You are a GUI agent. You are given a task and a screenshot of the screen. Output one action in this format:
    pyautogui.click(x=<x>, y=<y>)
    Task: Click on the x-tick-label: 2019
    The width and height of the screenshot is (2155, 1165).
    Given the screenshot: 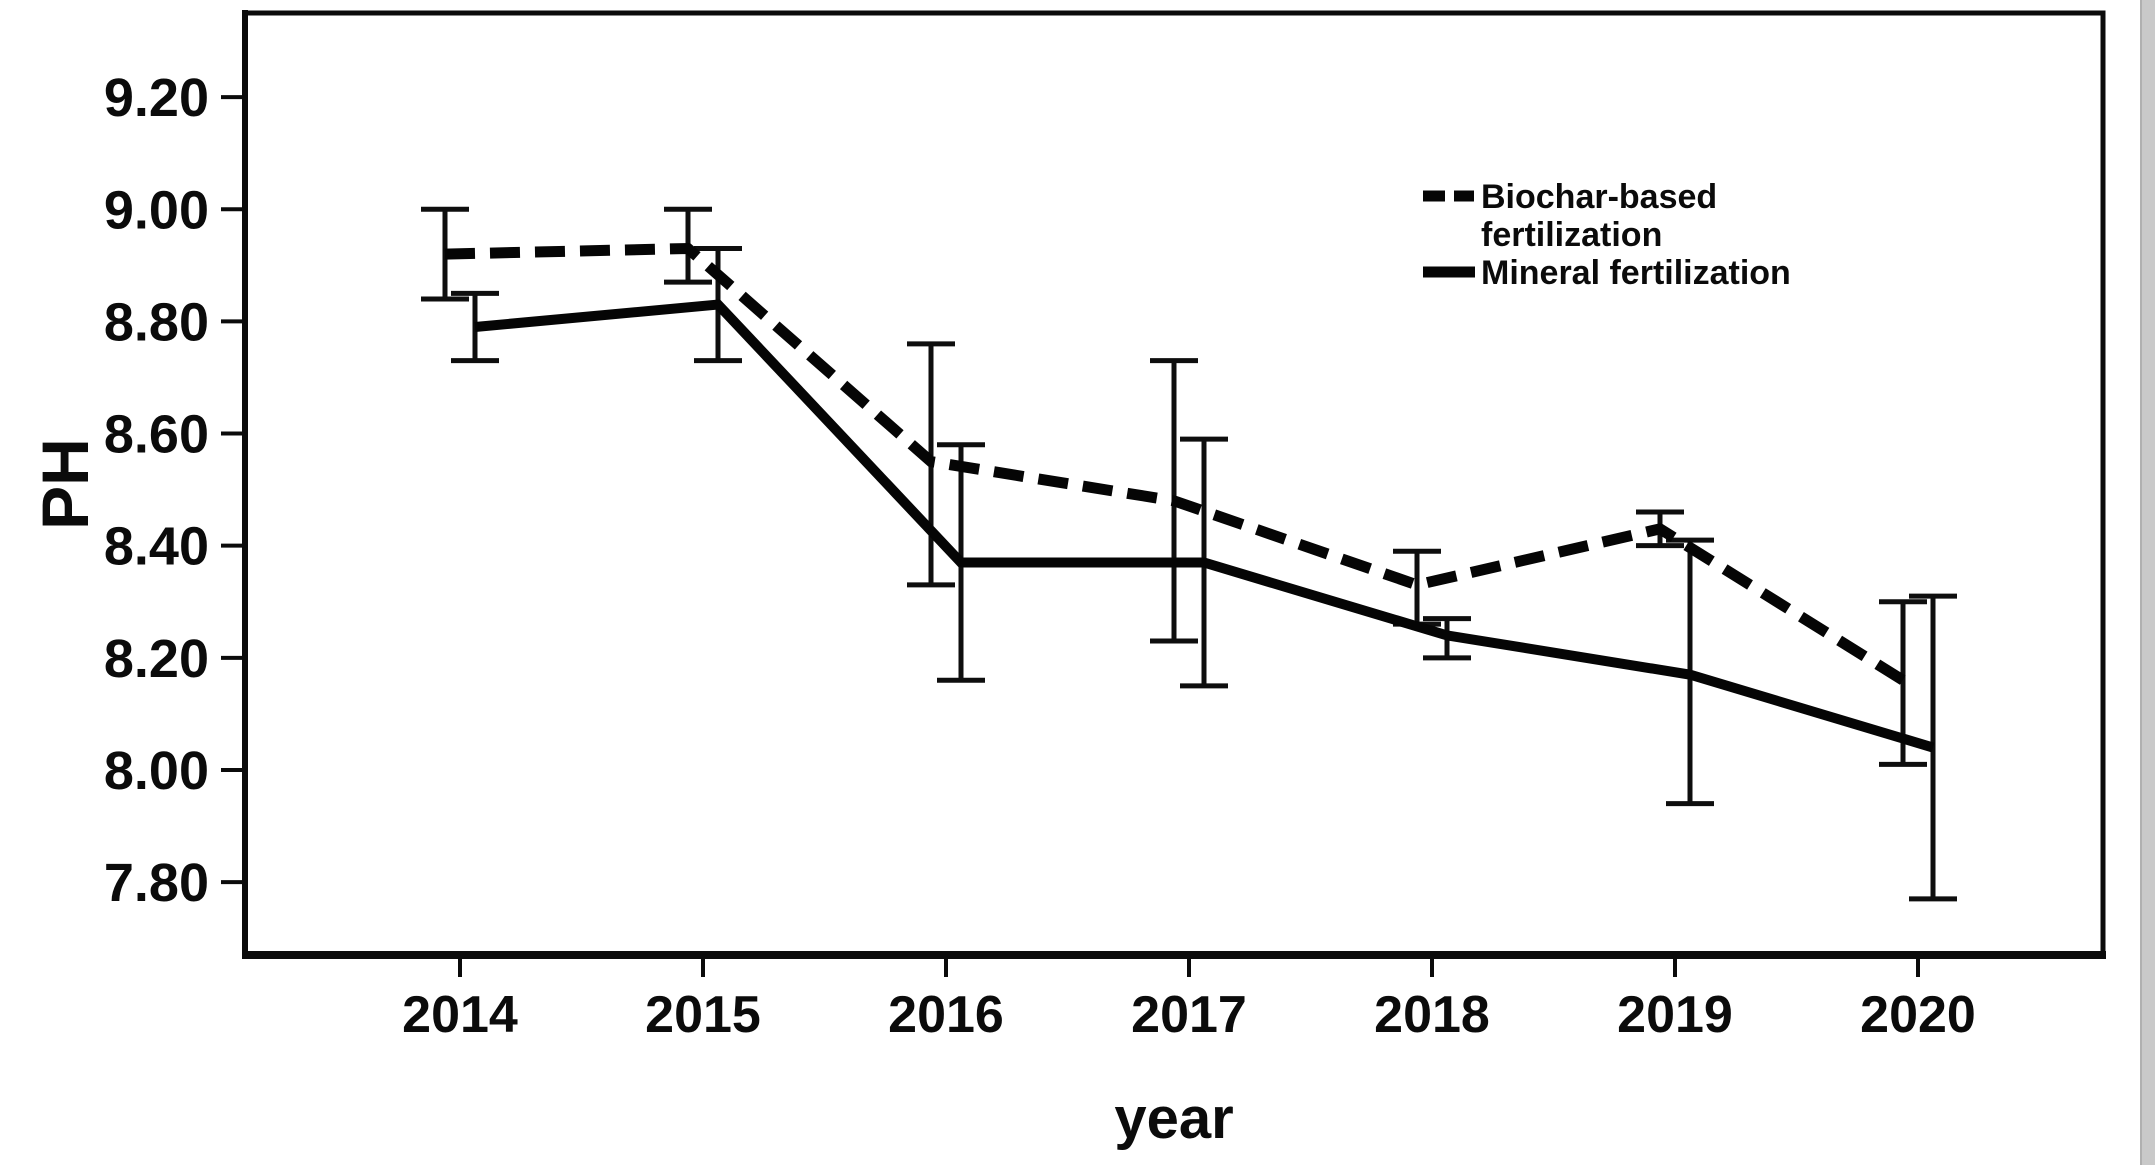 What is the action you would take?
    pyautogui.click(x=1675, y=1015)
    